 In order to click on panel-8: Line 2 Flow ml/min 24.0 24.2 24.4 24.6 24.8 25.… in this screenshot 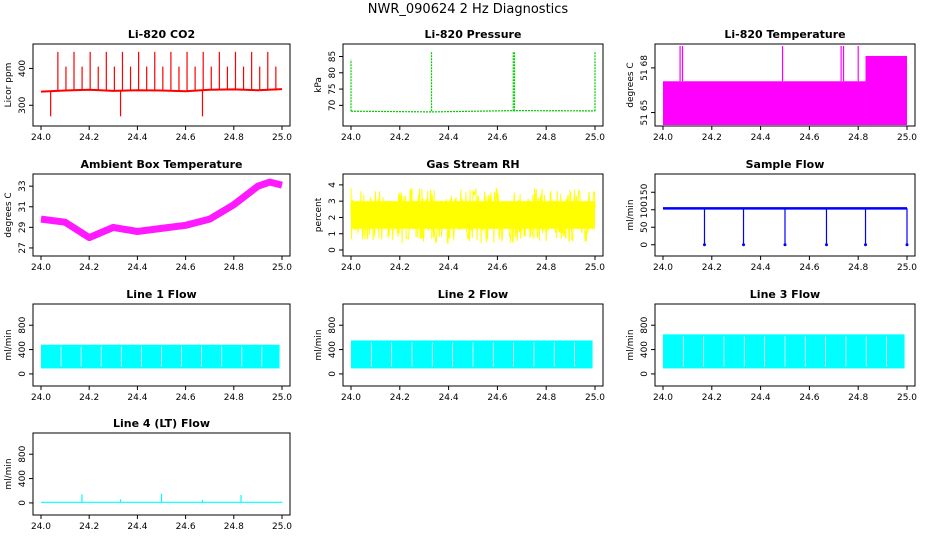, I will do `click(459, 345)`.